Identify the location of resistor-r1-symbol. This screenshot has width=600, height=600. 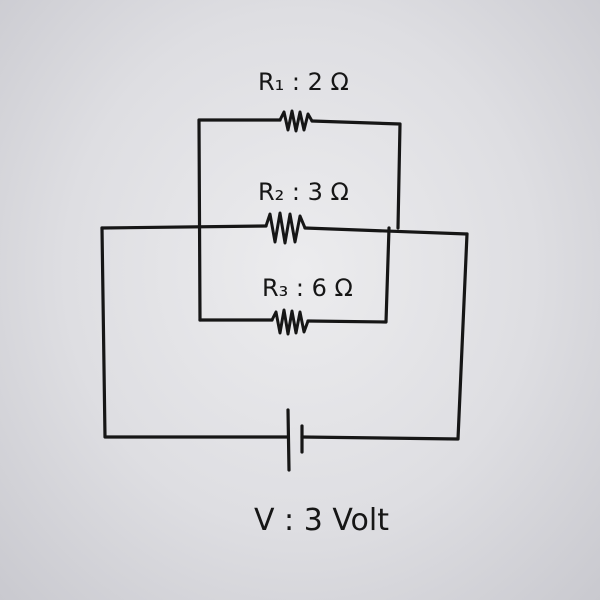
(296, 121).